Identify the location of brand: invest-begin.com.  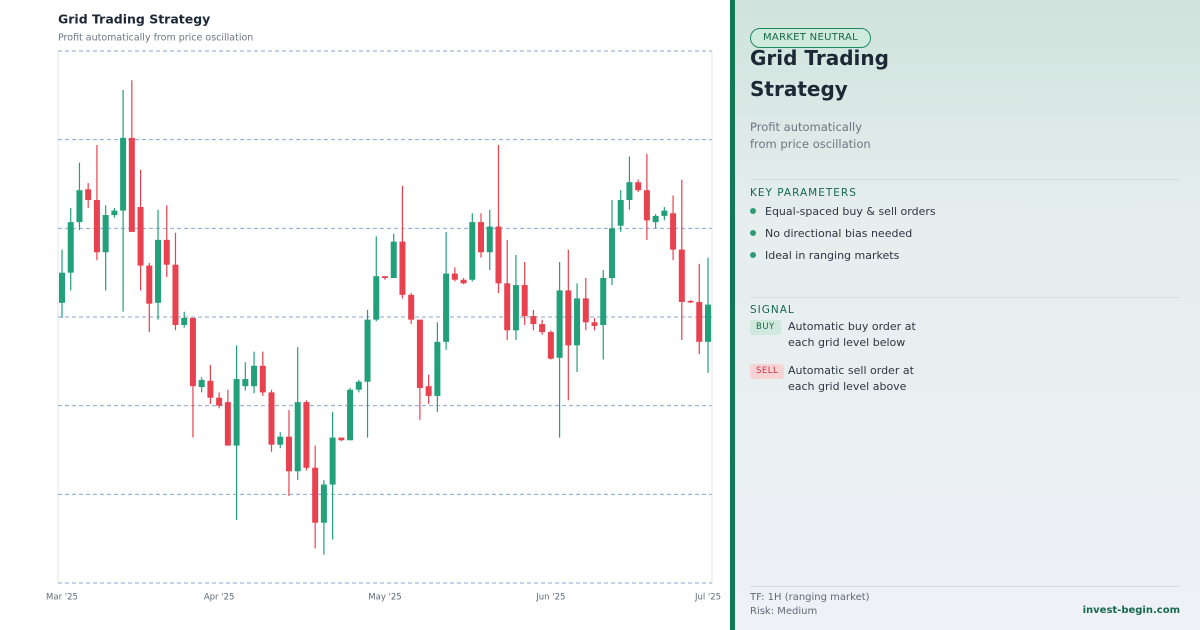
(1131, 610).